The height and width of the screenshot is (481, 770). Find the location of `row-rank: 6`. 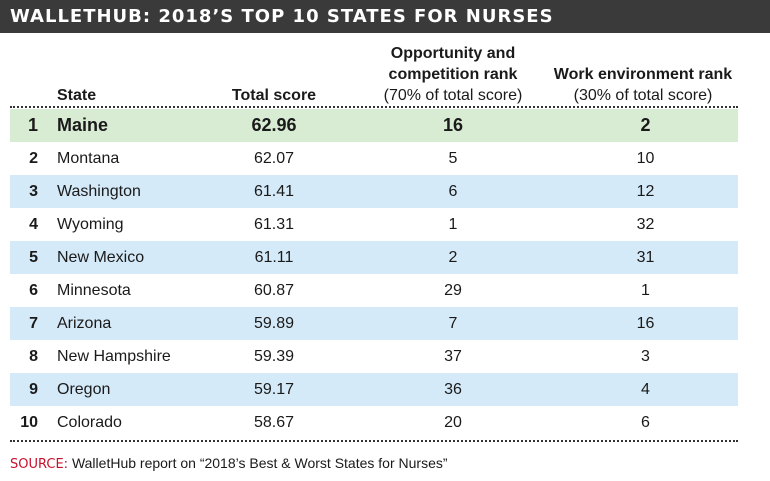

row-rank: 6 is located at coordinates (33, 290).